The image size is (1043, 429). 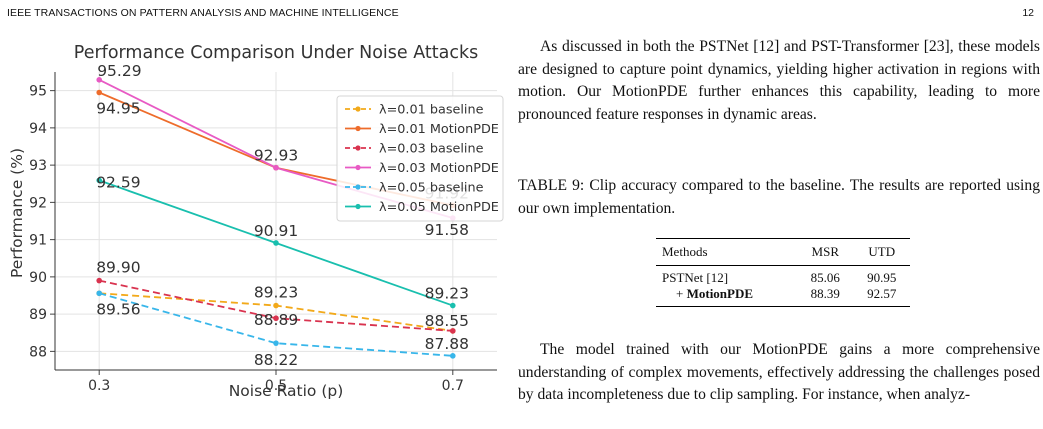 What do you see at coordinates (276, 231) in the screenshot?
I see `data-label: 90.91` at bounding box center [276, 231].